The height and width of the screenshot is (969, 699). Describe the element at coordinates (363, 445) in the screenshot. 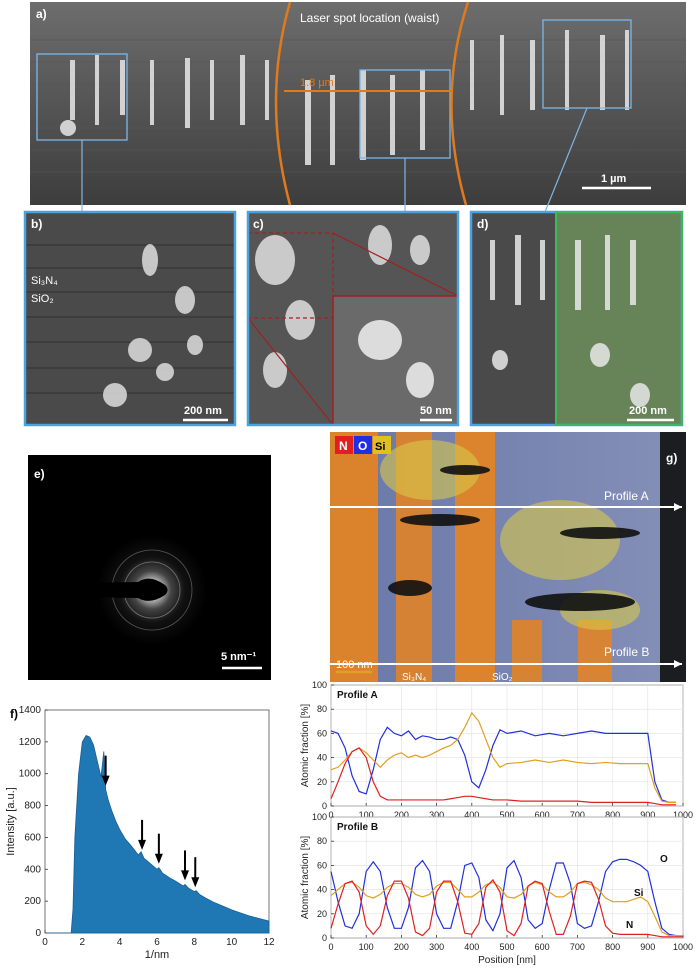

I see `legend-o-swatch` at that location.